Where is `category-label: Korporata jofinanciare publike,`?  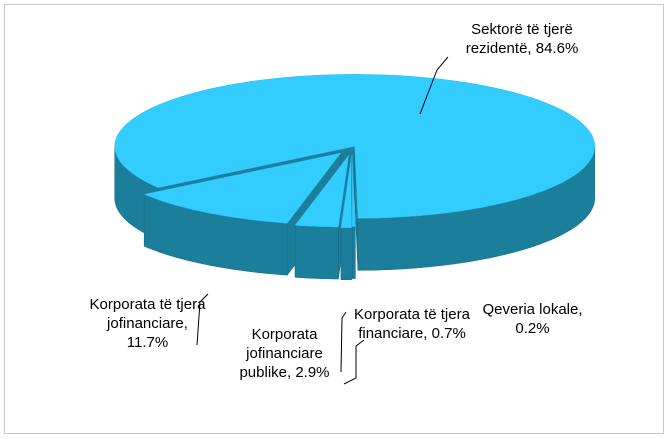 category-label: Korporata jofinanciare publike, is located at coordinates (281, 353).